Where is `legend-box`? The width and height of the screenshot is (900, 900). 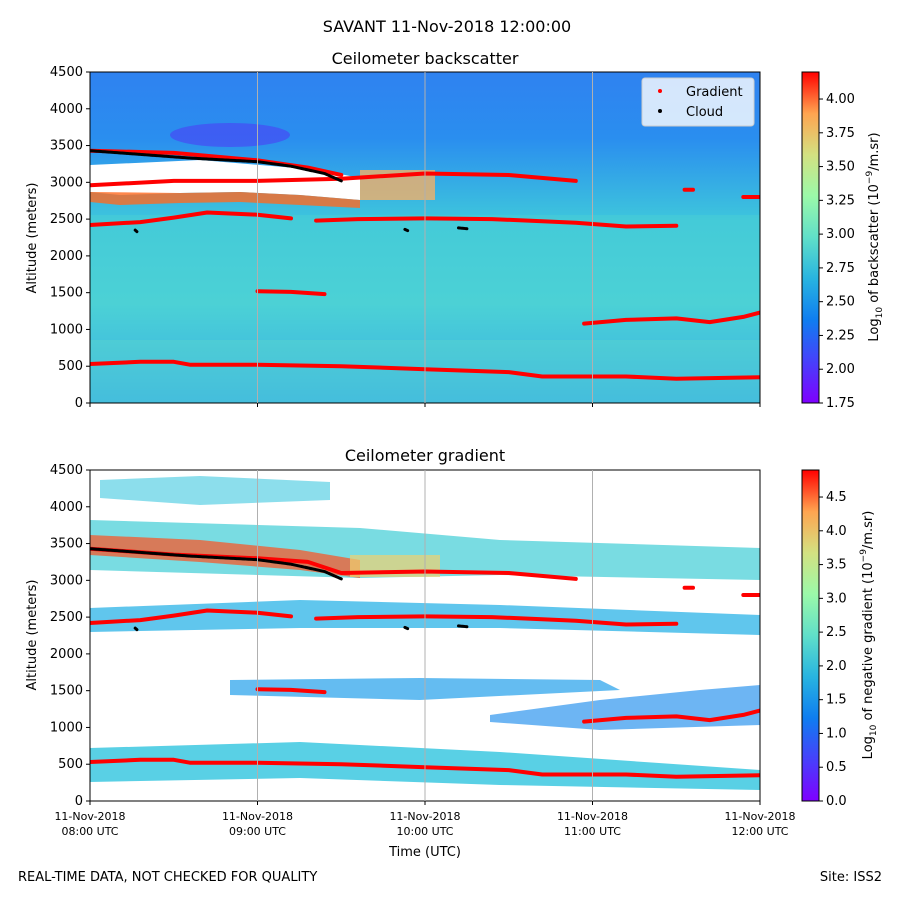
legend-box is located at coordinates (698, 102).